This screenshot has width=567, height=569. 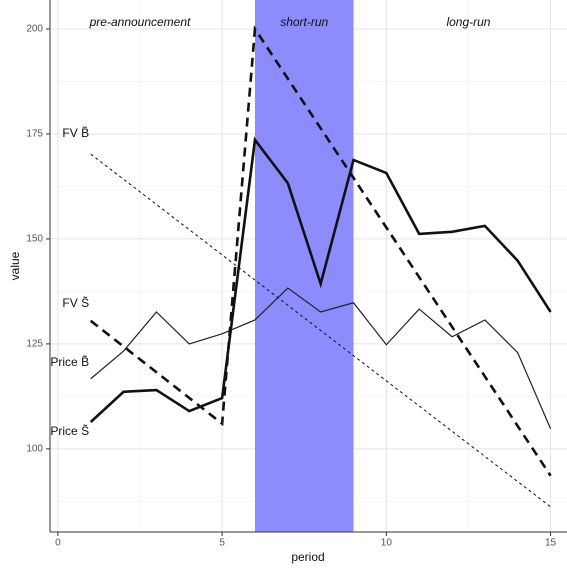 I want to click on annotation: FV S̃, so click(x=75, y=302).